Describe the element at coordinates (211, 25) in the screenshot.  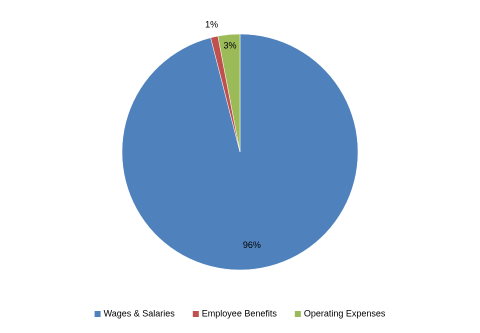
I see `data-label: 1%` at that location.